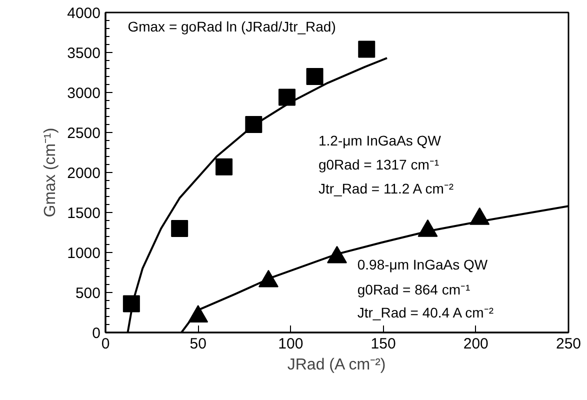 This screenshot has height=400, width=587. Describe the element at coordinates (84, 213) in the screenshot. I see `y-tick-label: 1500` at that location.